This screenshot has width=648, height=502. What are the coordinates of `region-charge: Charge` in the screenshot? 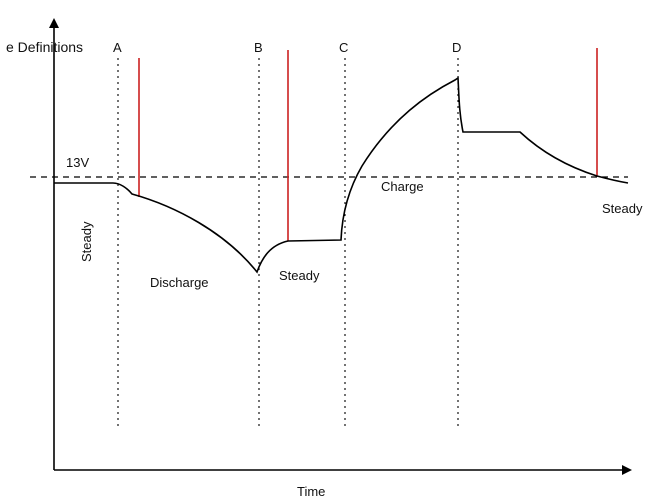 It's located at (402, 186).